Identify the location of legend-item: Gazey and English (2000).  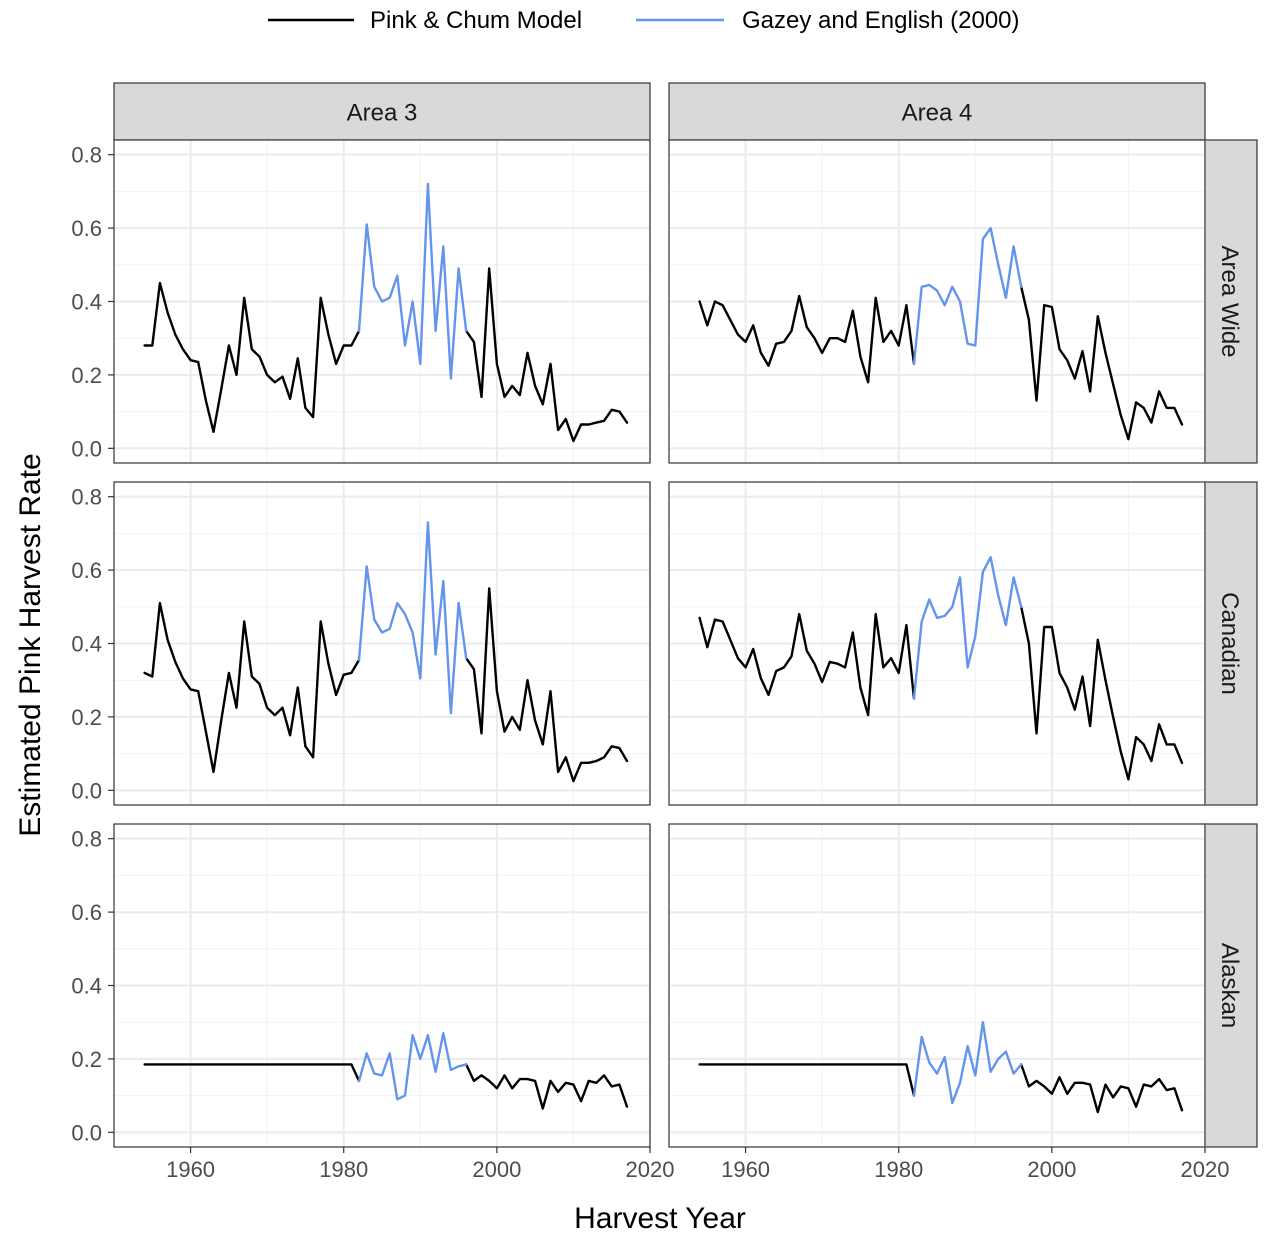
(828, 20).